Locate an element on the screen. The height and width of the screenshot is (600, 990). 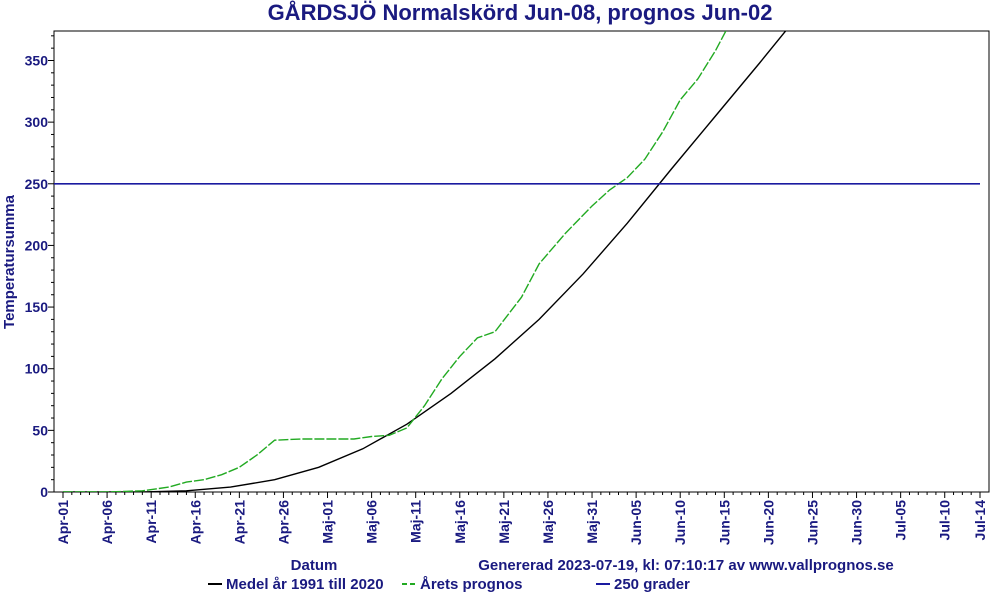
x-tick-label: Jun-10 is located at coordinates (680, 522).